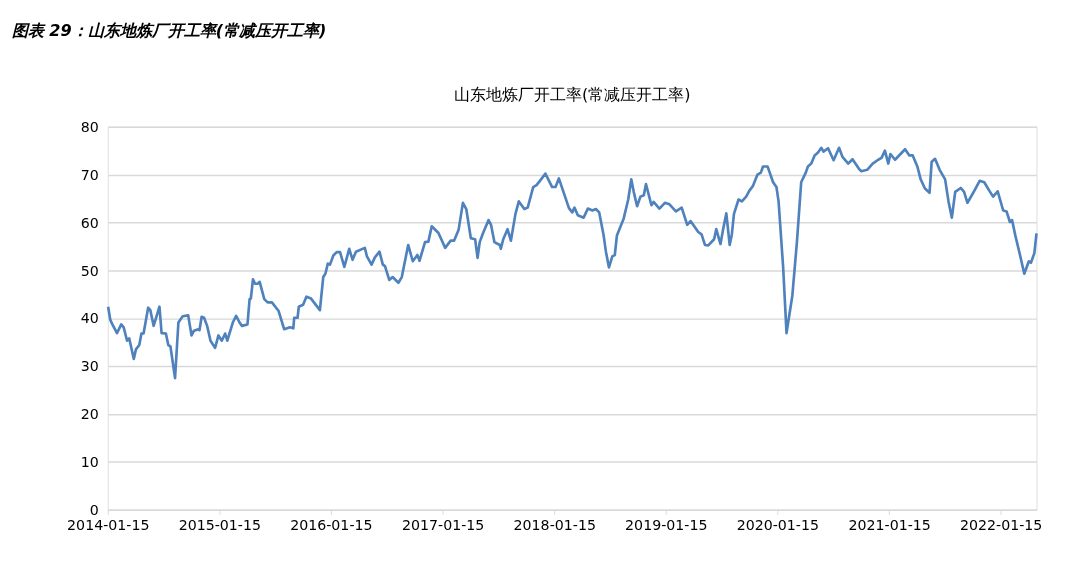  I want to click on x-tick-label: 2020-01-15, so click(778, 525).